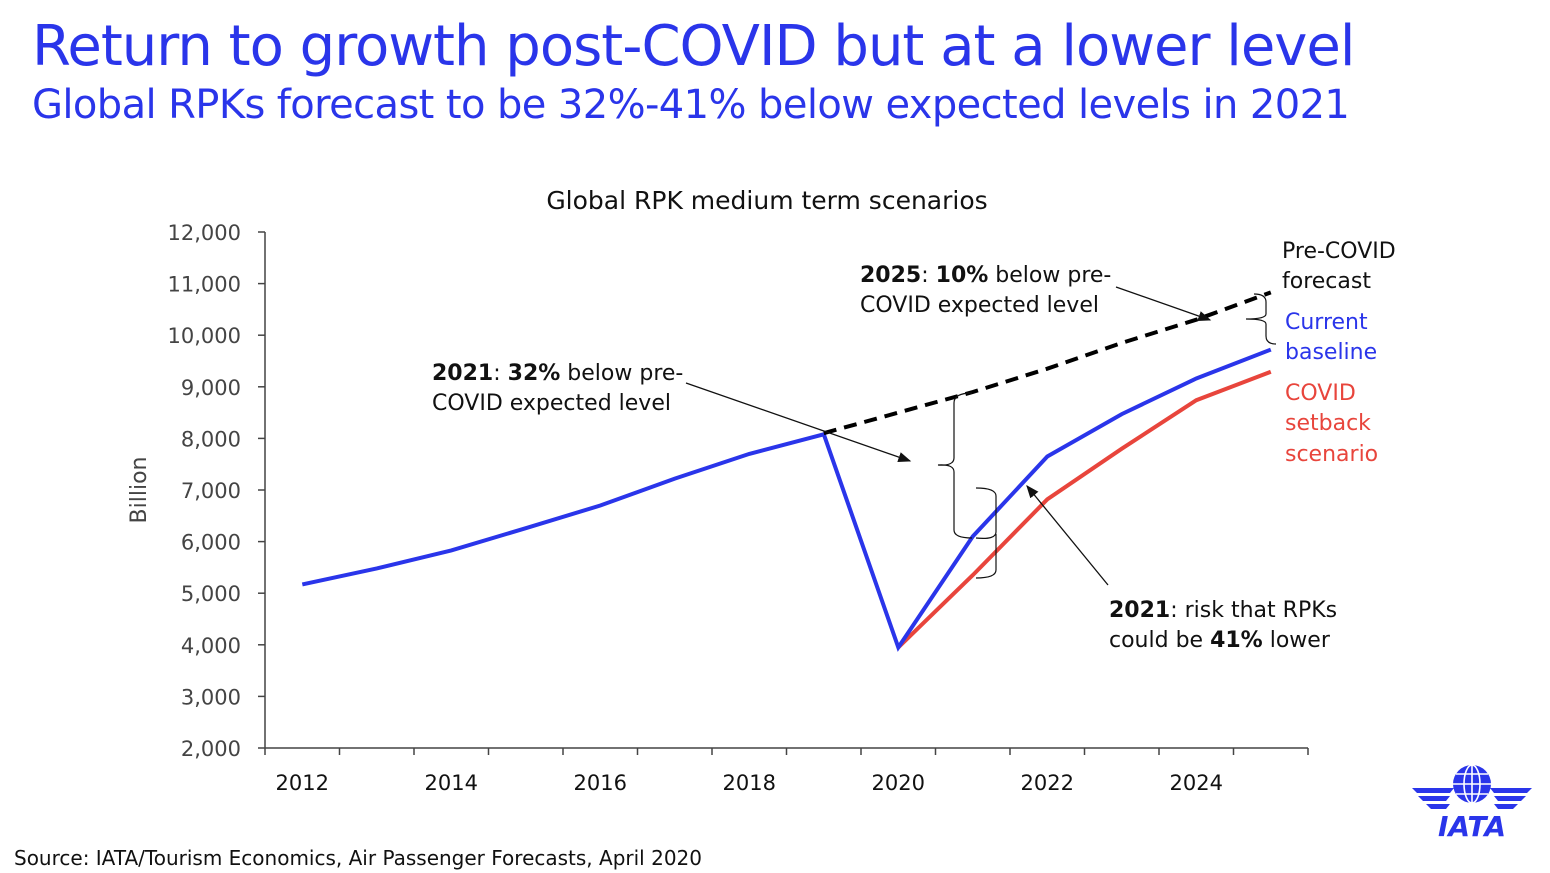 This screenshot has height=873, width=1550. What do you see at coordinates (600, 783) in the screenshot?
I see `x-tick-label: 2016` at bounding box center [600, 783].